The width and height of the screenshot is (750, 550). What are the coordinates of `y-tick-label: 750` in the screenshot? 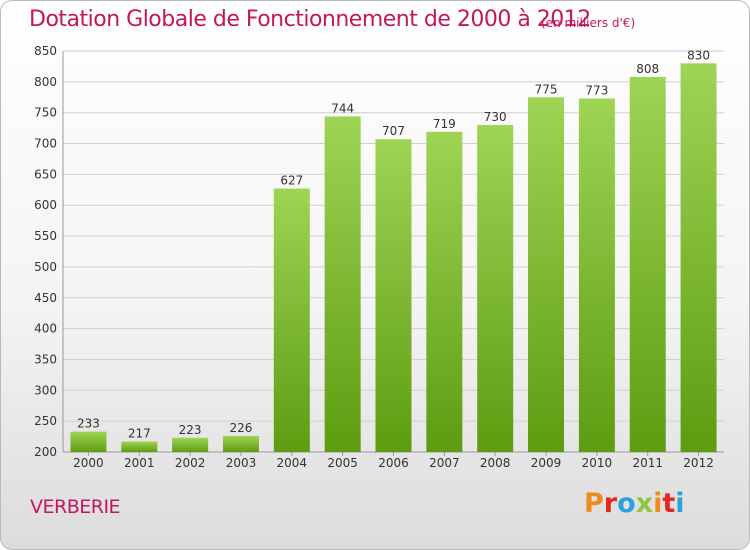 It's located at (45, 113).